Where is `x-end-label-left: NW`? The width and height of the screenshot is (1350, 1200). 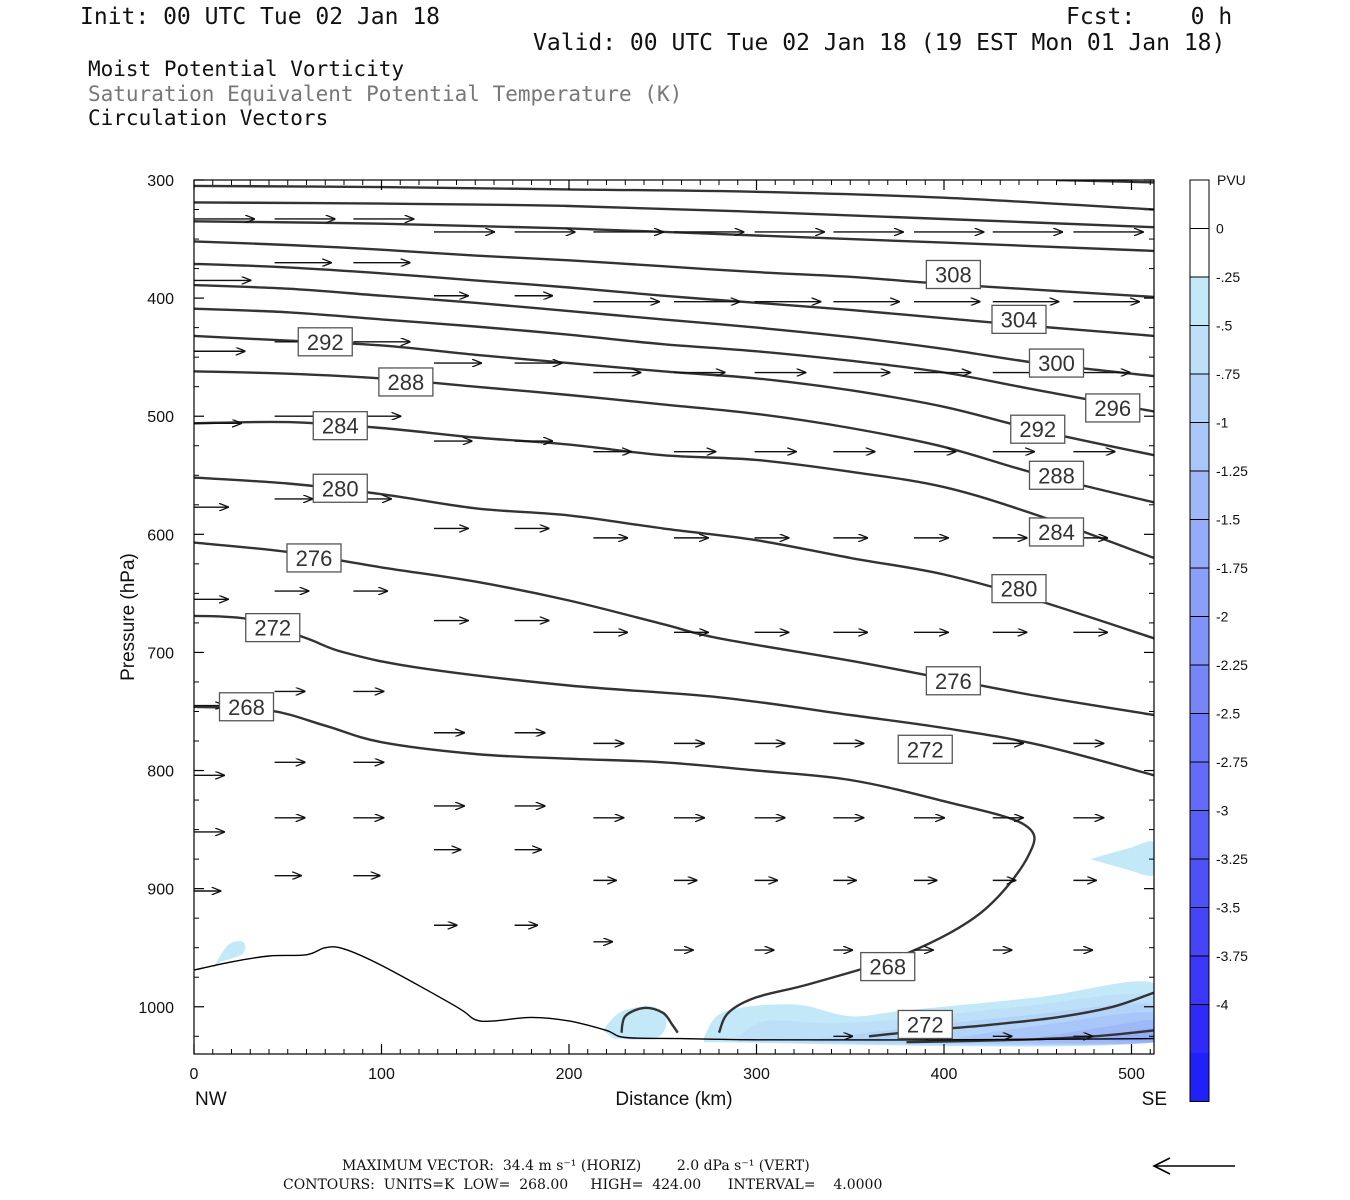 x-end-label-left: NW is located at coordinates (211, 1099).